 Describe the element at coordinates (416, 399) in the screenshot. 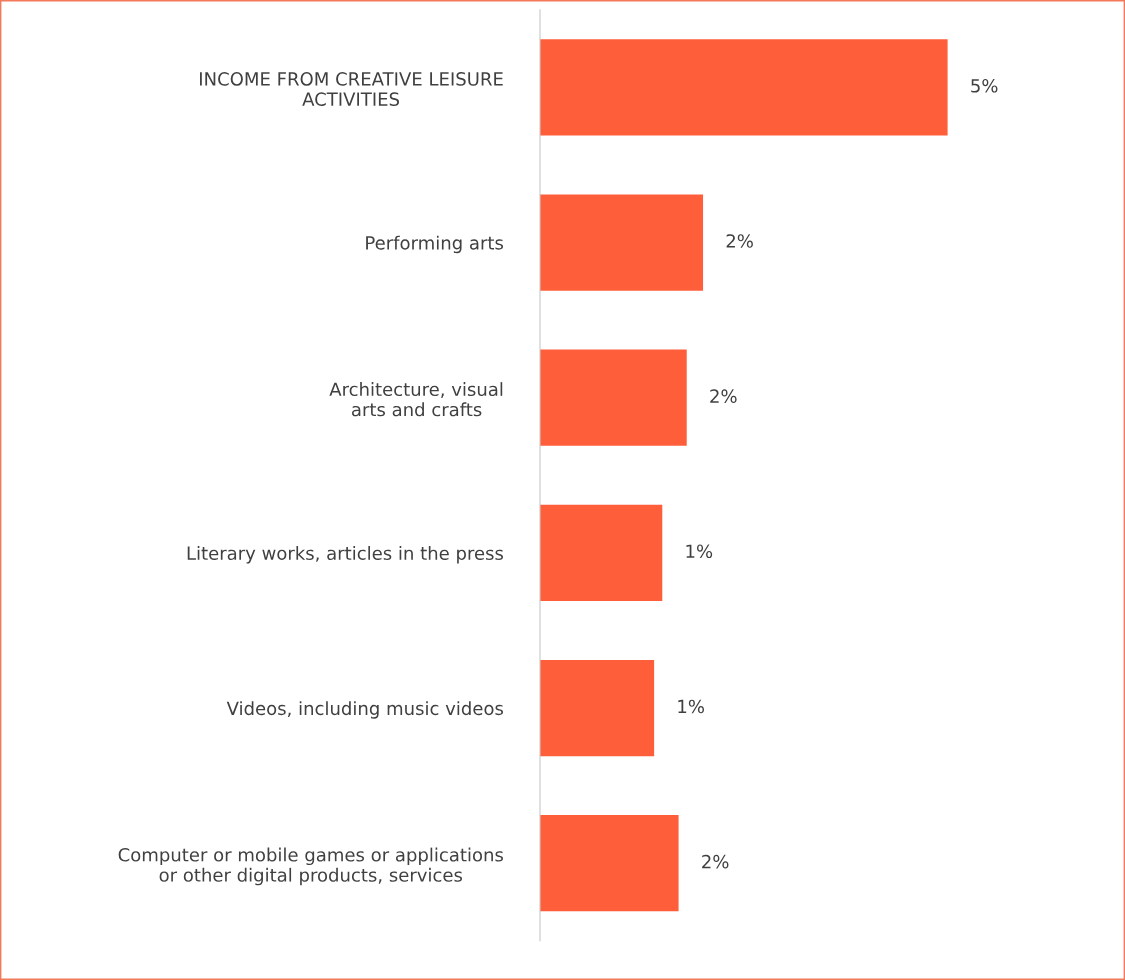

I see `y-tick-label: Architecture, visual arts and crafts` at that location.